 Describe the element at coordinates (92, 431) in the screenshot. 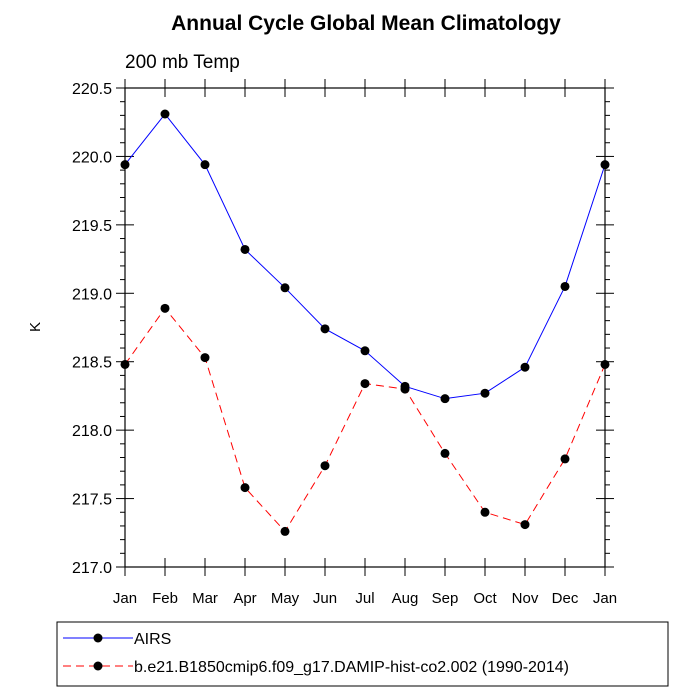

I see `y-tick-label: 218.0` at that location.